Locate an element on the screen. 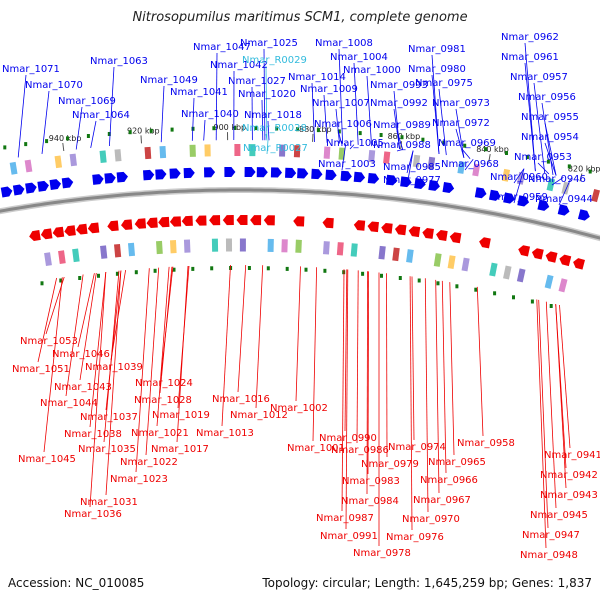 The height and width of the screenshot is (600, 600). gene-label: Nmar_0946 is located at coordinates (557, 179).